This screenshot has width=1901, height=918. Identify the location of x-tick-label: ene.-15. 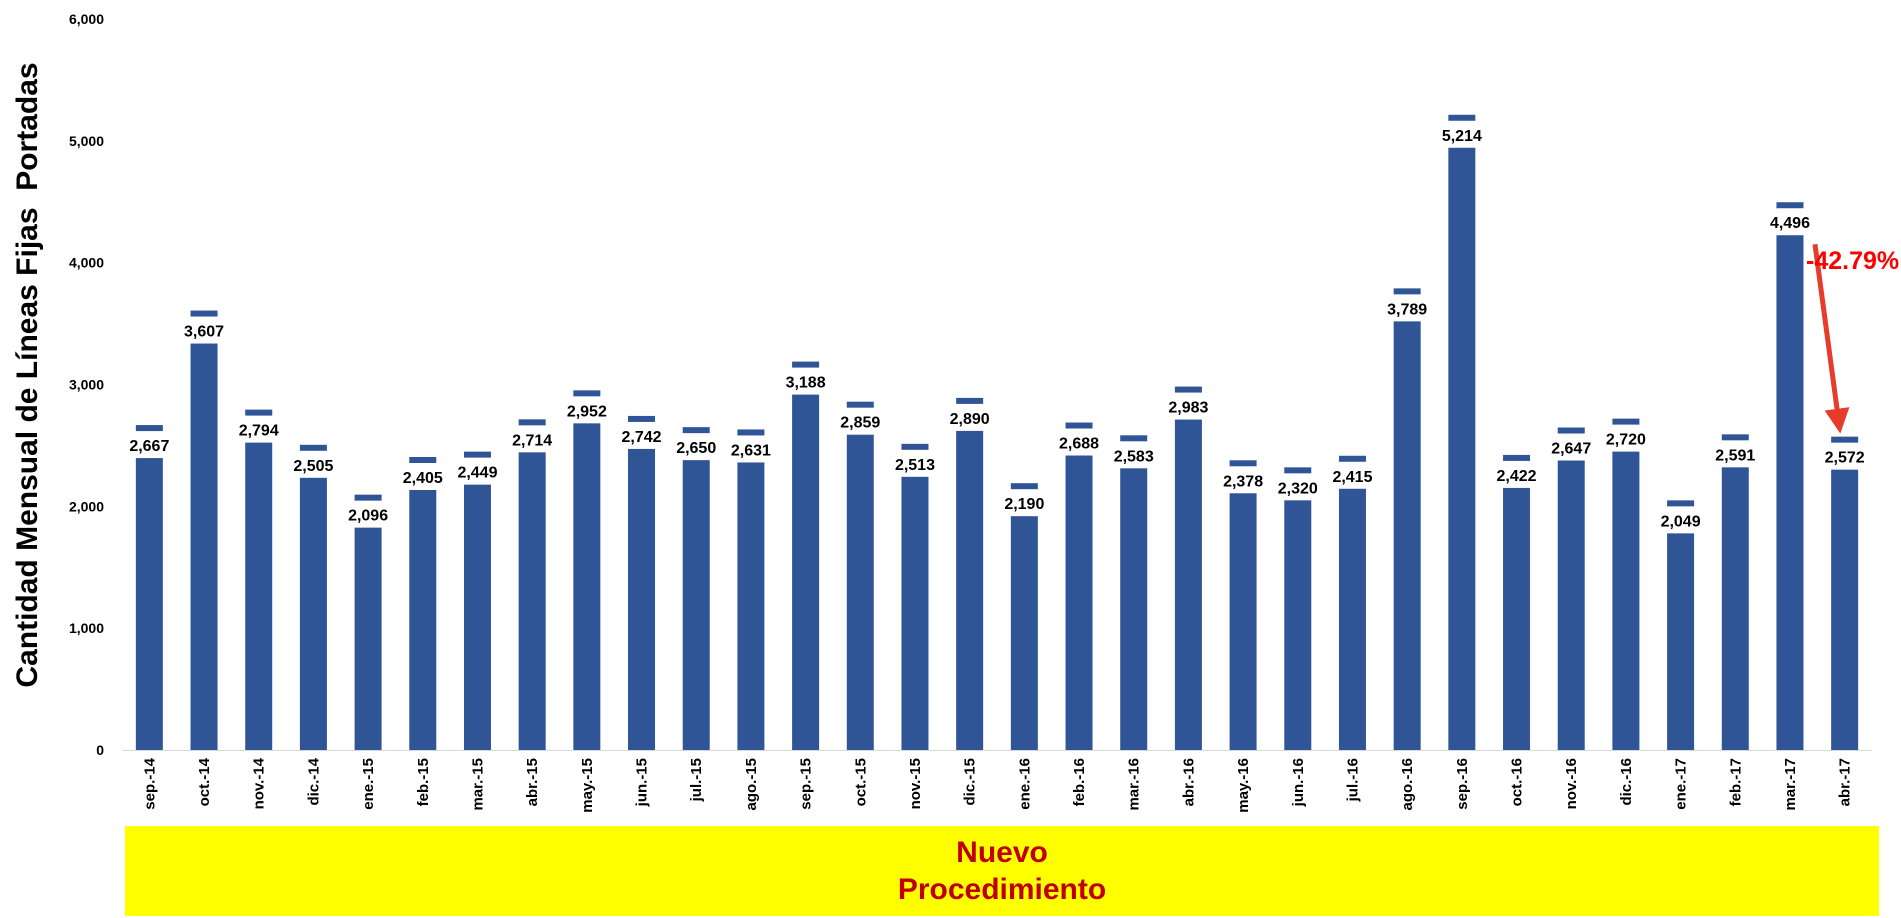
(368, 784).